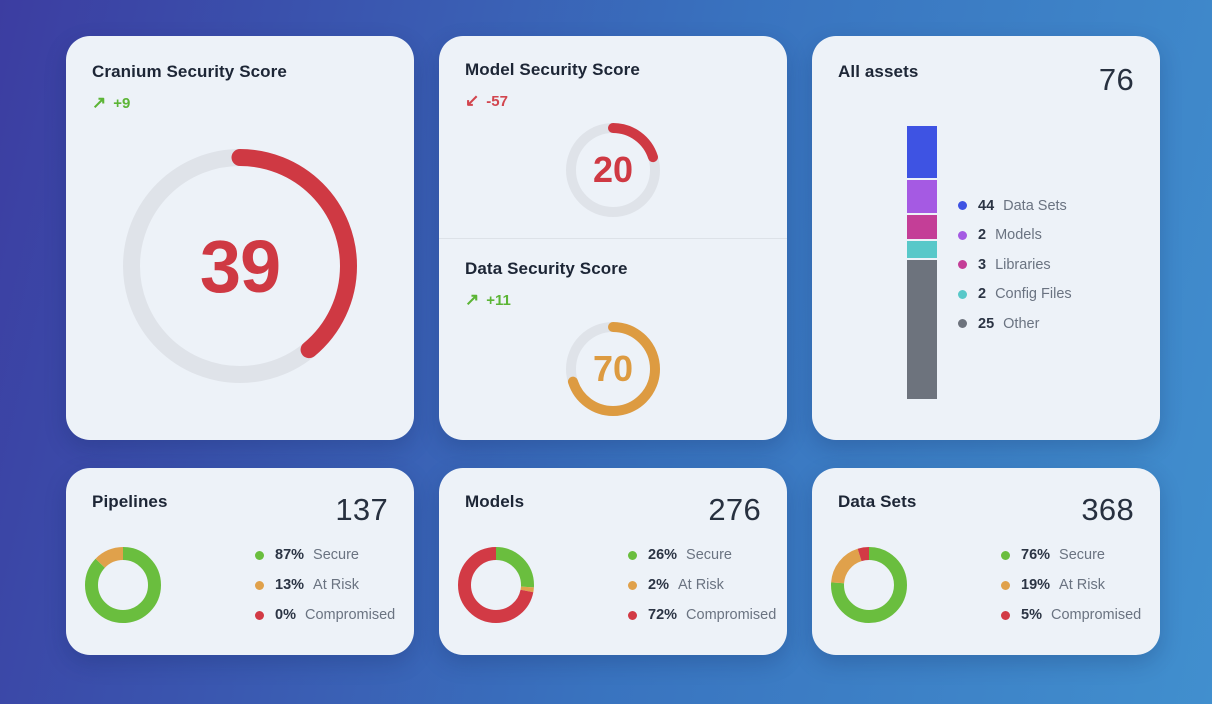  What do you see at coordinates (877, 501) in the screenshot?
I see `card-title: Data Sets` at bounding box center [877, 501].